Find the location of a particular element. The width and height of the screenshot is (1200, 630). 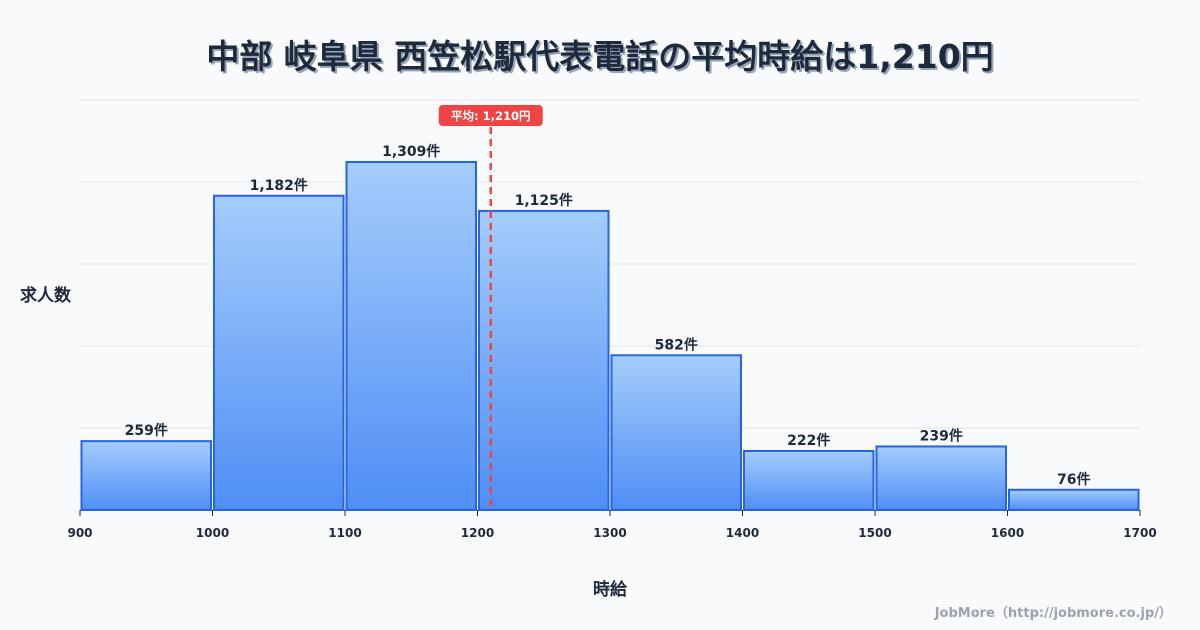

histogram-bar: 259件 is located at coordinates (146, 466).